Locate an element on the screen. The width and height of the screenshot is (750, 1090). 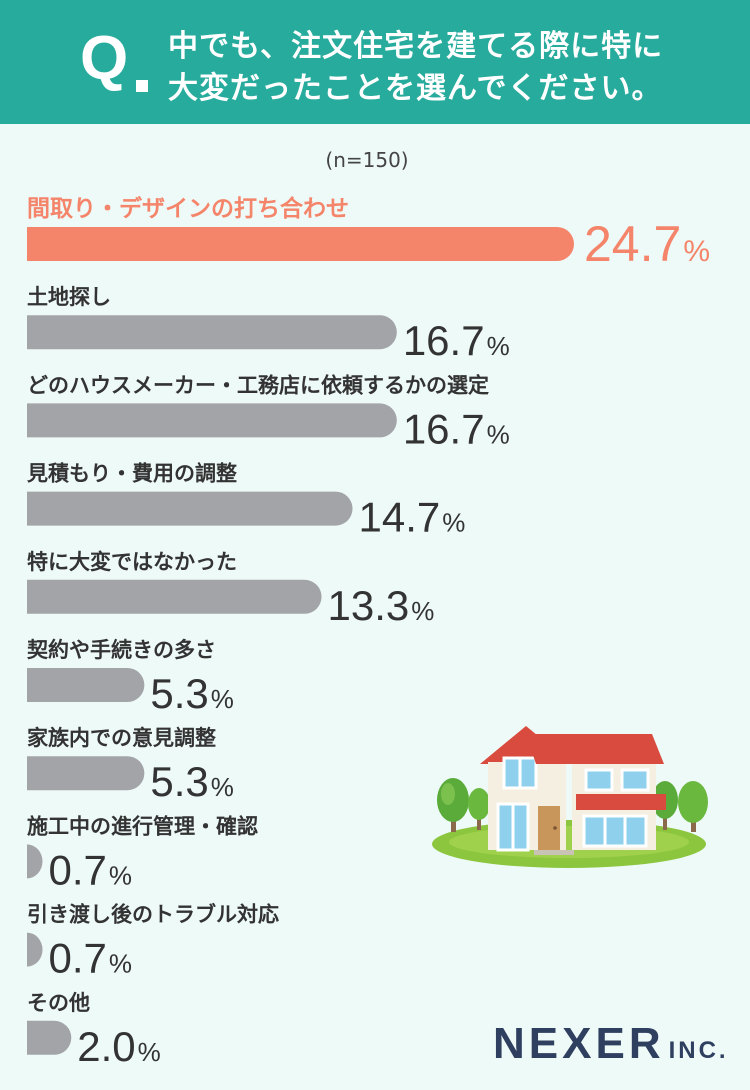
category-label: 引き渡し後のトラブル対応 is located at coordinates (153, 915).